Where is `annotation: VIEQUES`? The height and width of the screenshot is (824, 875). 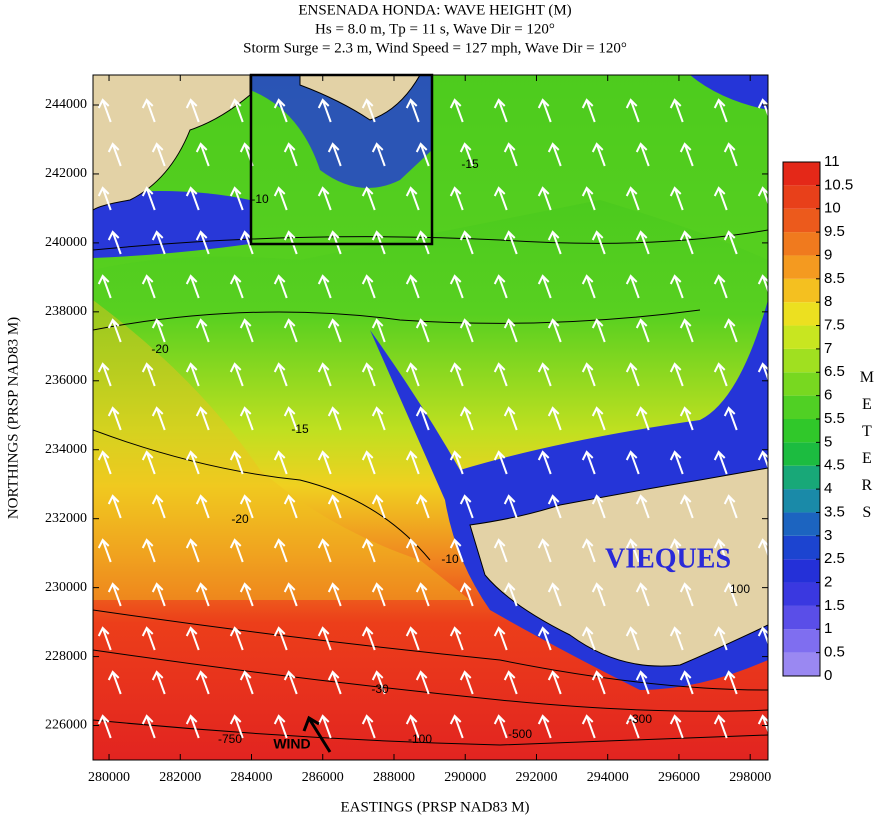 annotation: VIEQUES is located at coordinates (668, 558).